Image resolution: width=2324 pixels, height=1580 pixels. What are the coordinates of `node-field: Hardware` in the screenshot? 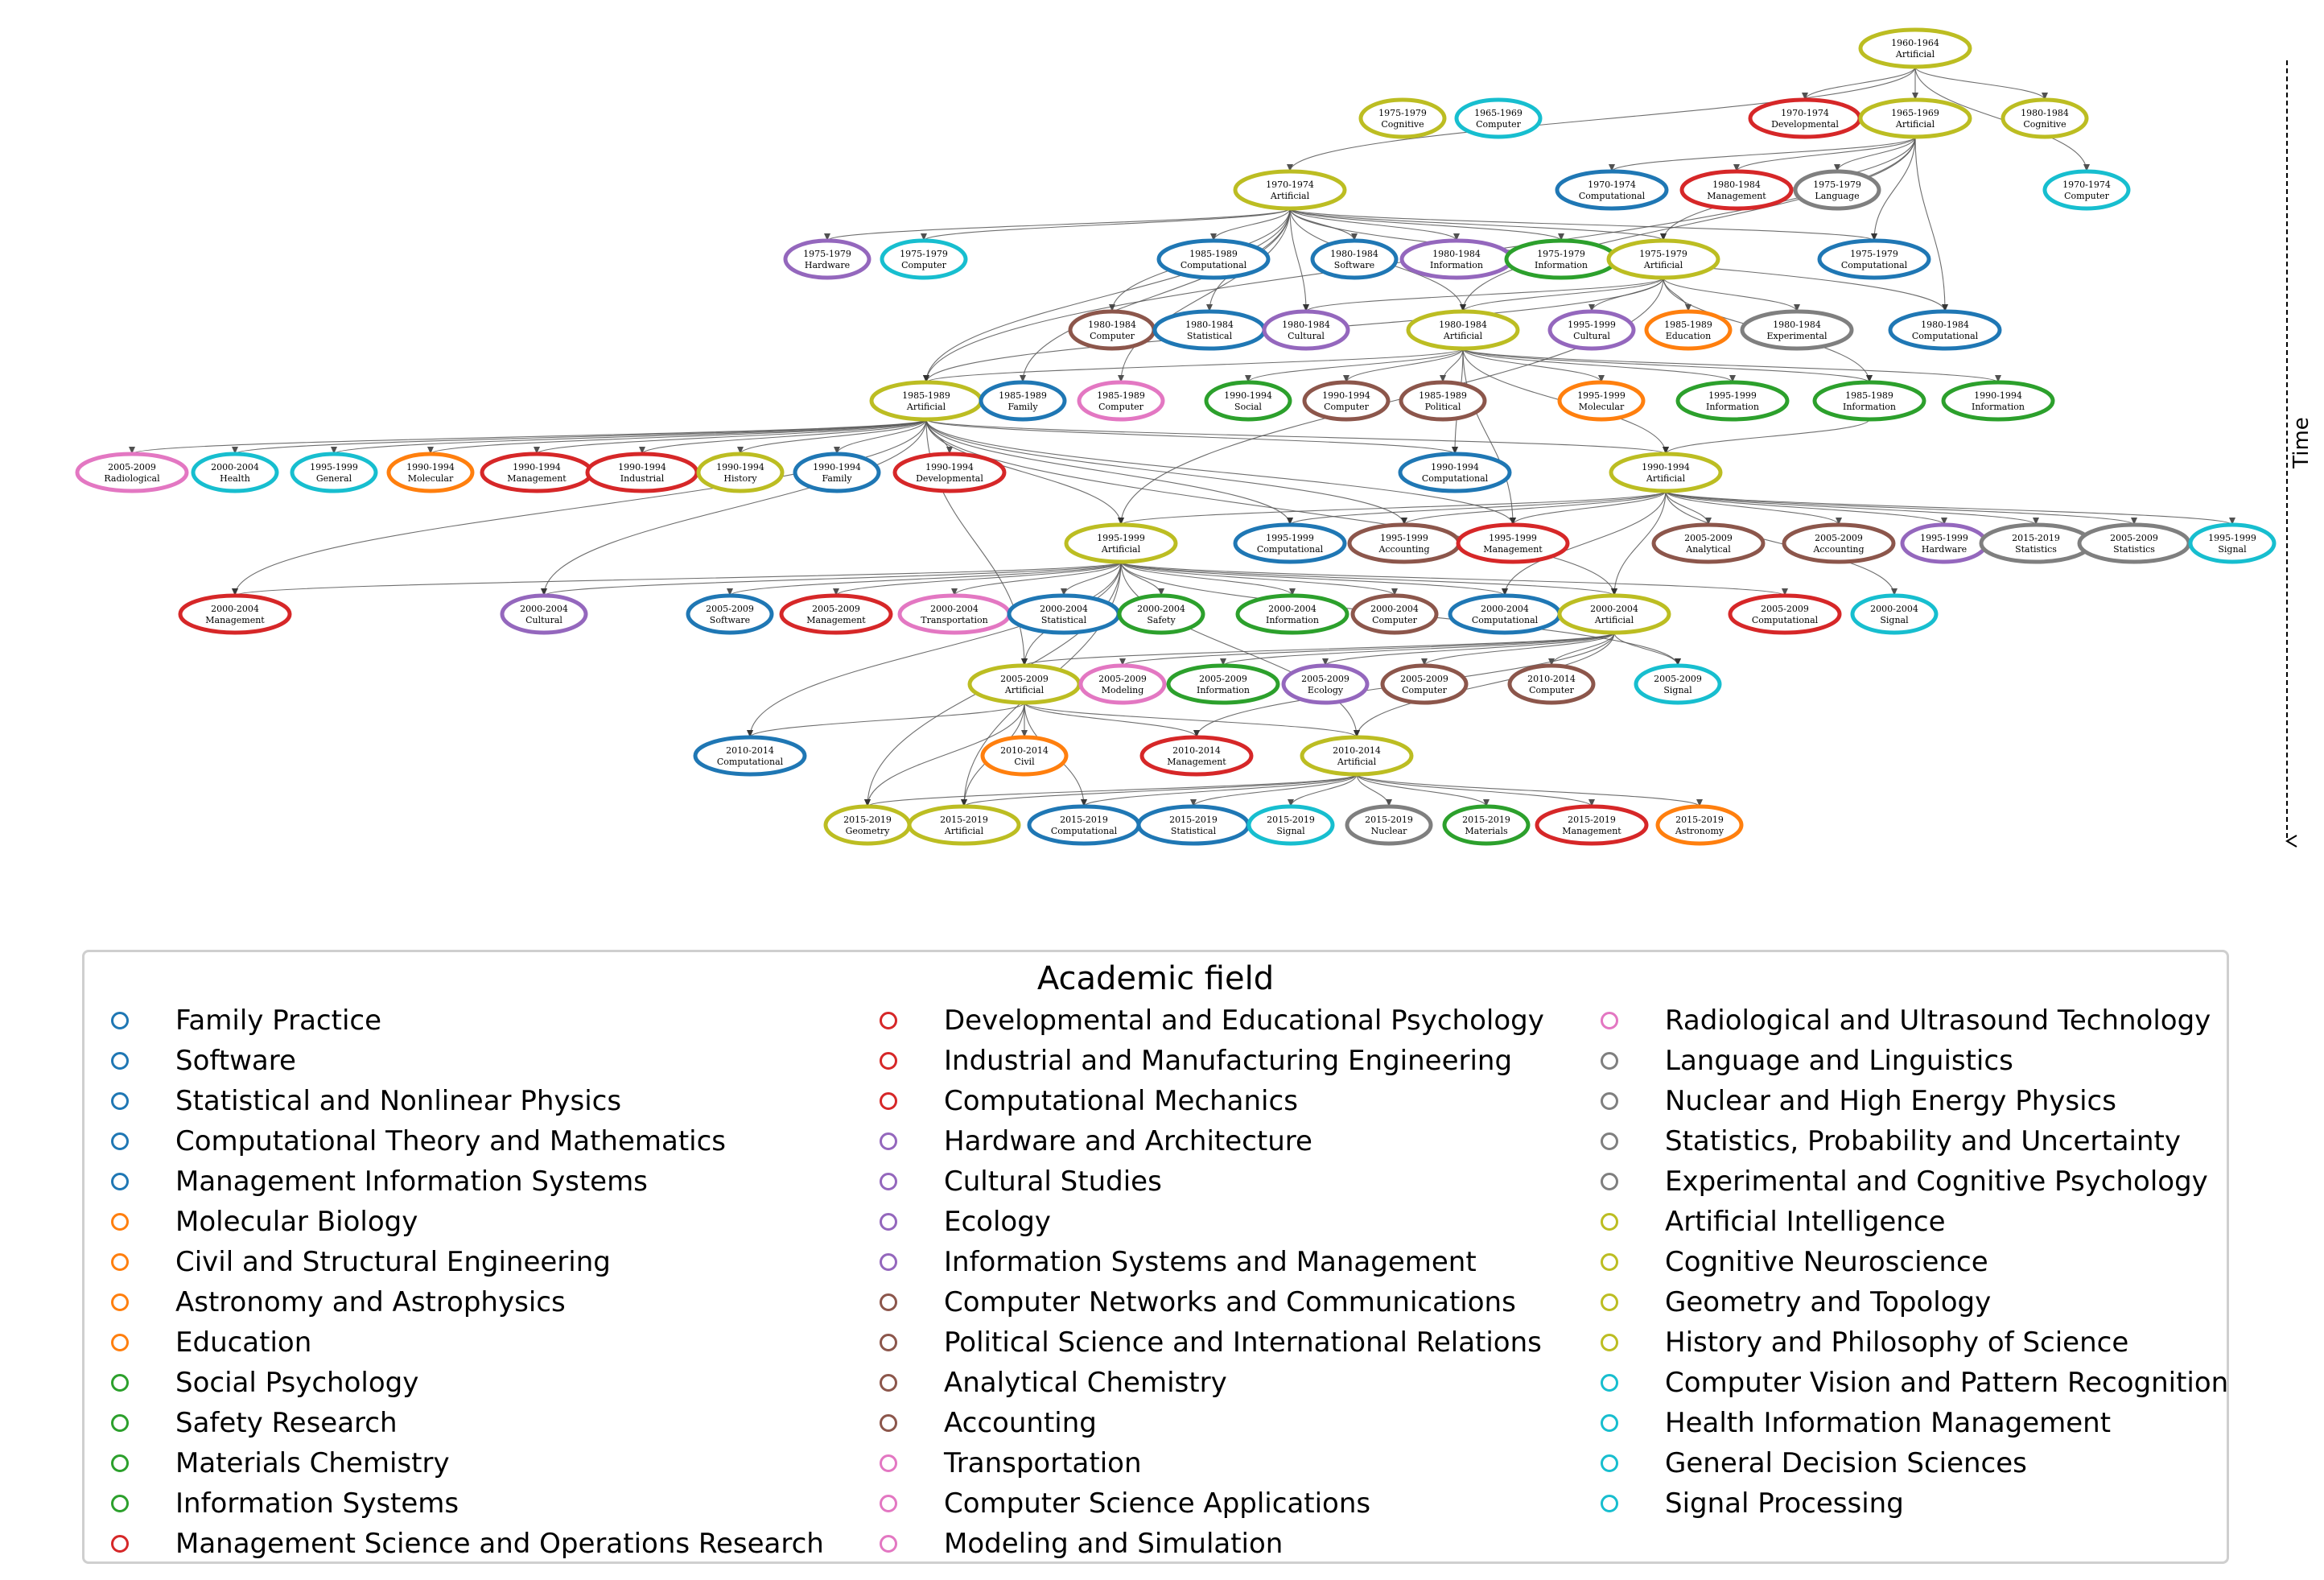 It's located at (827, 265).